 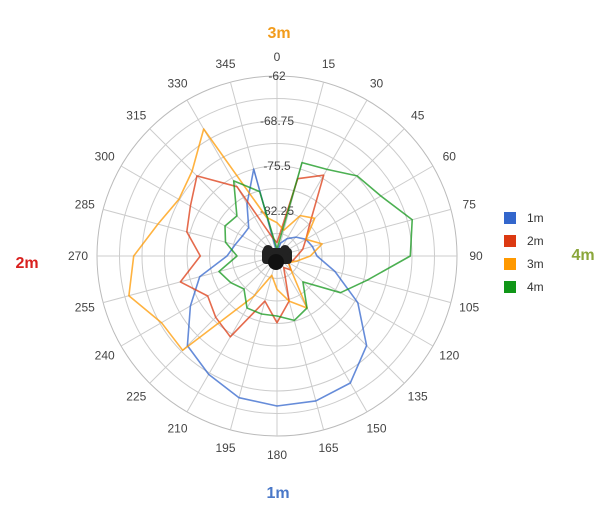 I want to click on series-line-3m, so click(x=225, y=240).